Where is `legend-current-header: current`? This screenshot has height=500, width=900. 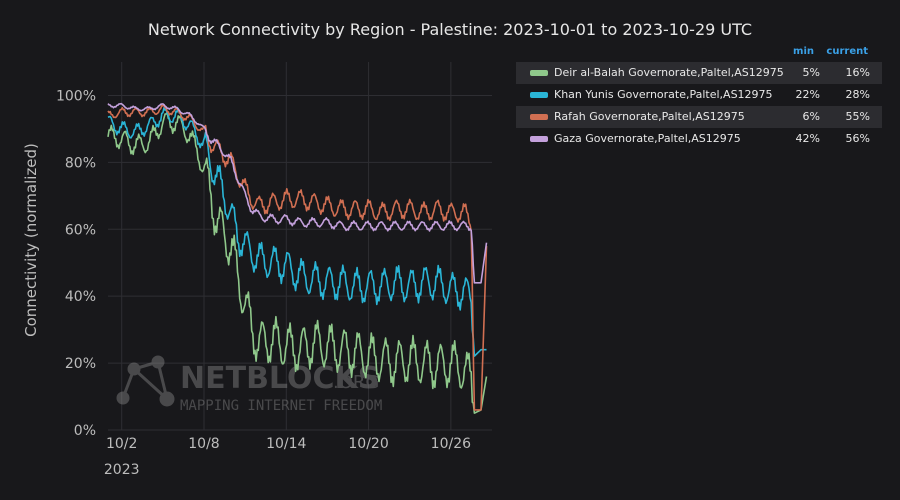
legend-current-header: current is located at coordinates (847, 51).